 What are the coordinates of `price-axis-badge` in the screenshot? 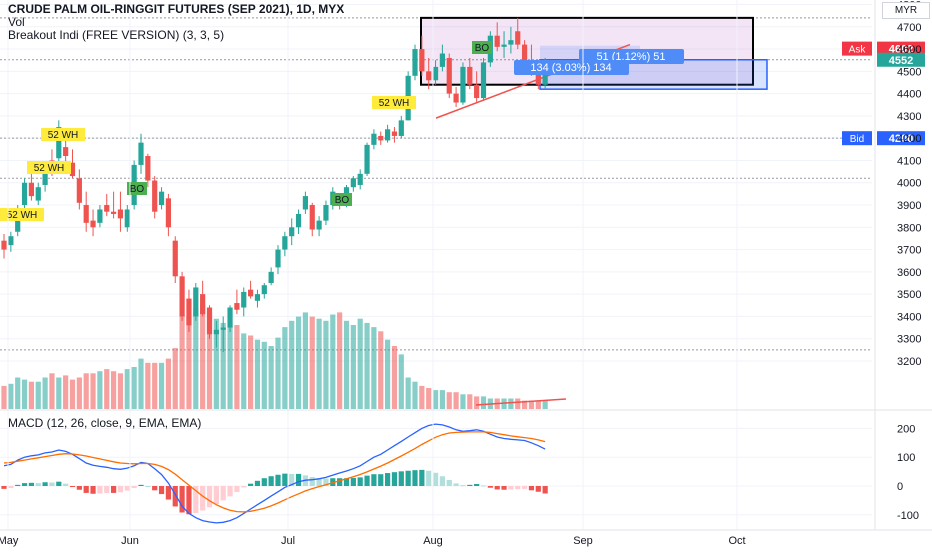 It's located at (901, 59).